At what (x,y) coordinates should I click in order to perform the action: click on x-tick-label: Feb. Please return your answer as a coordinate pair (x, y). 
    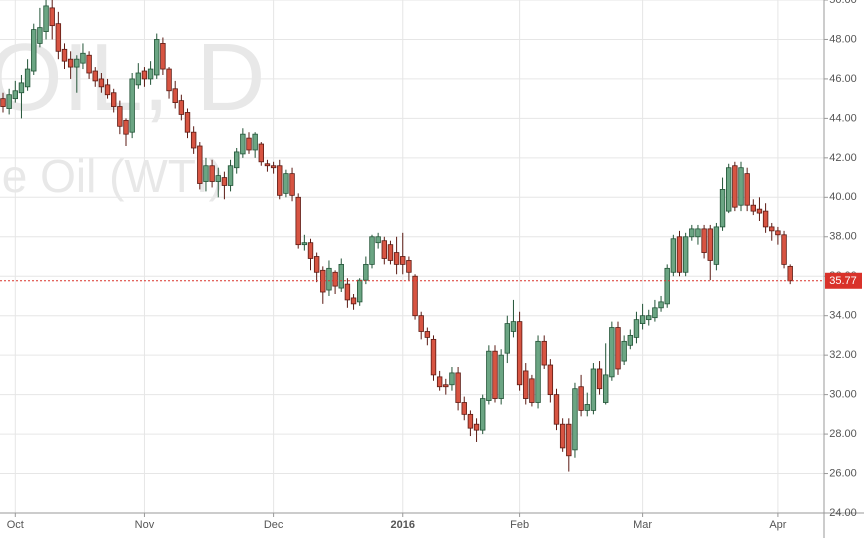
    Looking at the image, I should click on (519, 525).